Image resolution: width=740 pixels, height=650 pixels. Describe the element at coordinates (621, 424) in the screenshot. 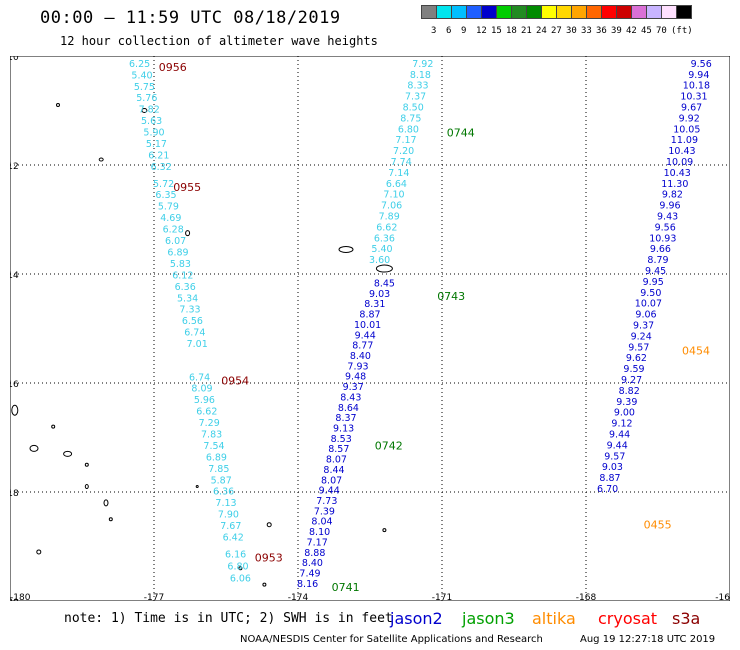

I see `swh-value: 9.12` at that location.